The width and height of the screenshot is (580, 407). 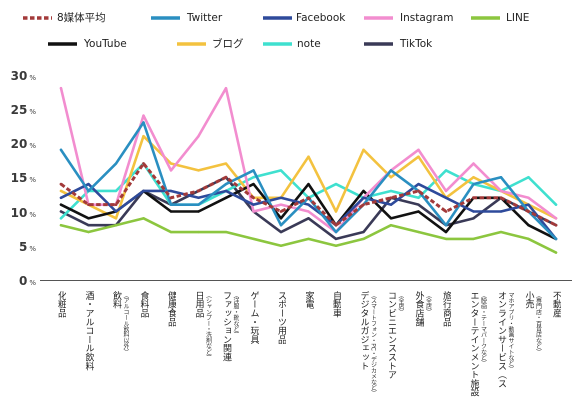 I want to click on x-tick-label: デジタルガジェット （スマートフォン・PC・デジカメなど）, so click(x=368, y=348).